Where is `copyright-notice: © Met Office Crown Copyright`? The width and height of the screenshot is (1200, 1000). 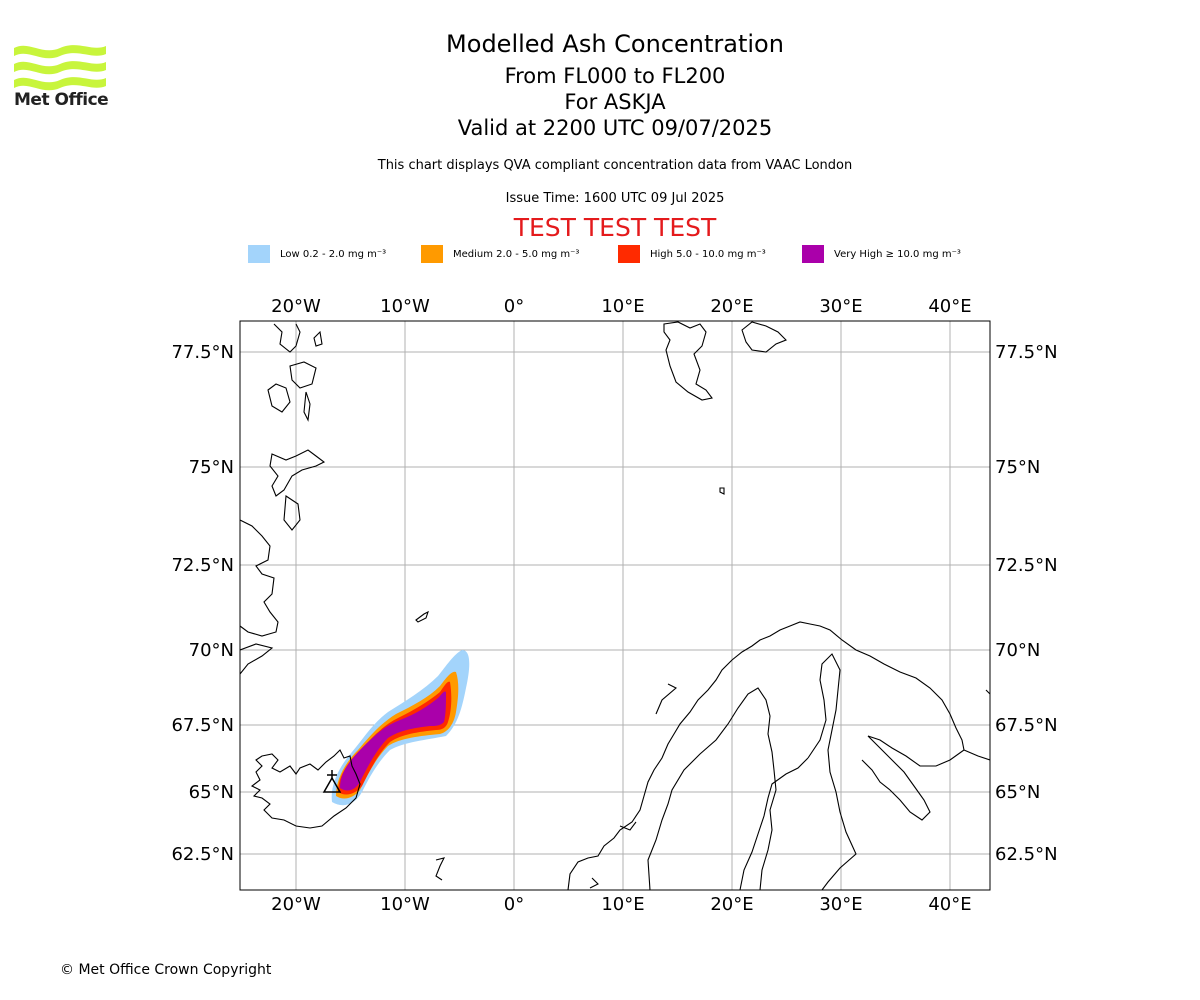 copyright-notice: © Met Office Crown Copyright is located at coordinates (166, 970).